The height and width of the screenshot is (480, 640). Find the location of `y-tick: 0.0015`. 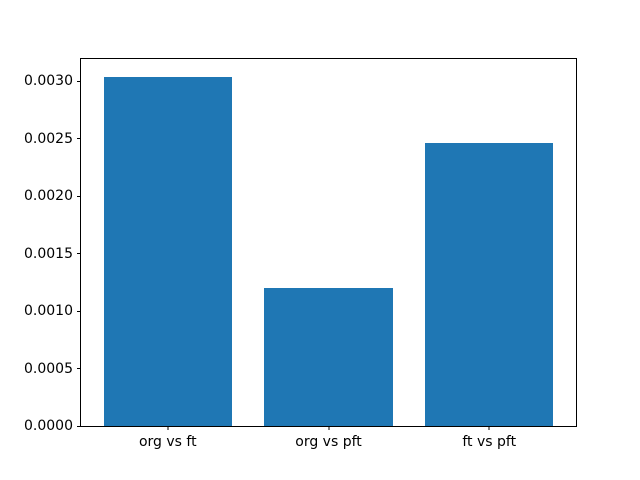

y-tick: 0.0015 is located at coordinates (52, 254).